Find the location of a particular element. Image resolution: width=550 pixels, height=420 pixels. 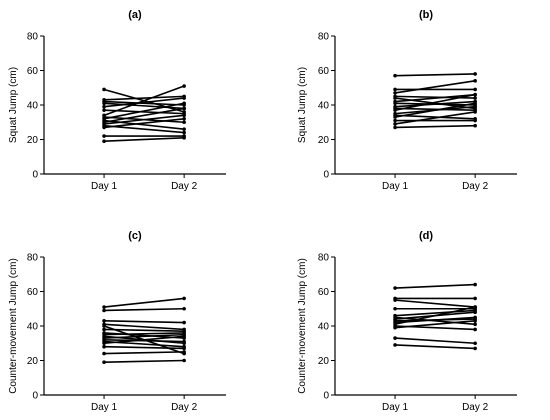

chart-title: (d) is located at coordinates (426, 236).